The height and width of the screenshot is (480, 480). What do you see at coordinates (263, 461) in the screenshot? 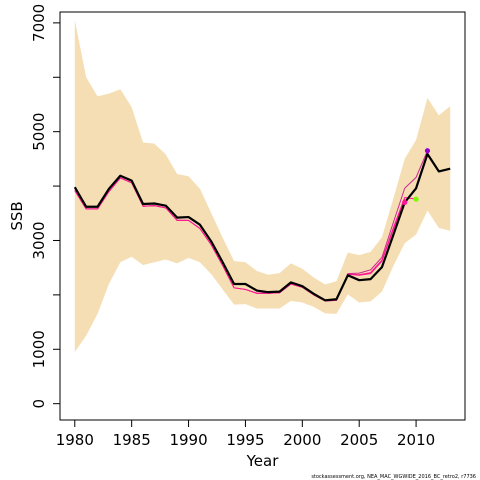
I see `x-axis-label: Year` at bounding box center [263, 461].